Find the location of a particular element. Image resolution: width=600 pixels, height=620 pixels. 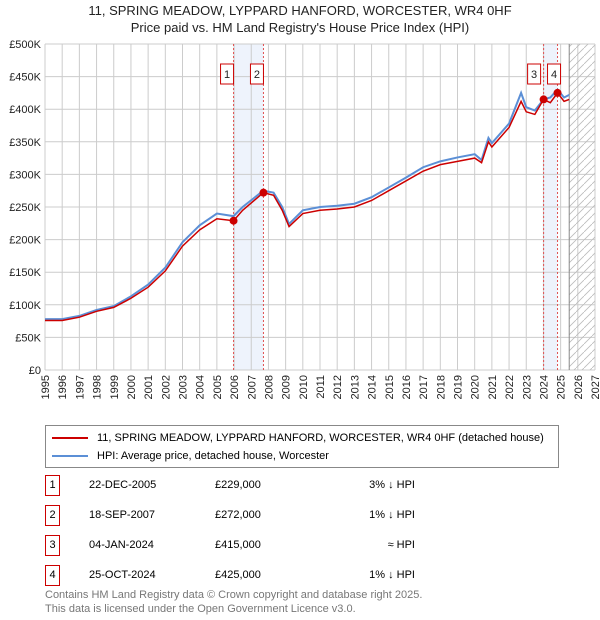

x-tick-label: 2000 is located at coordinates (132, 387).